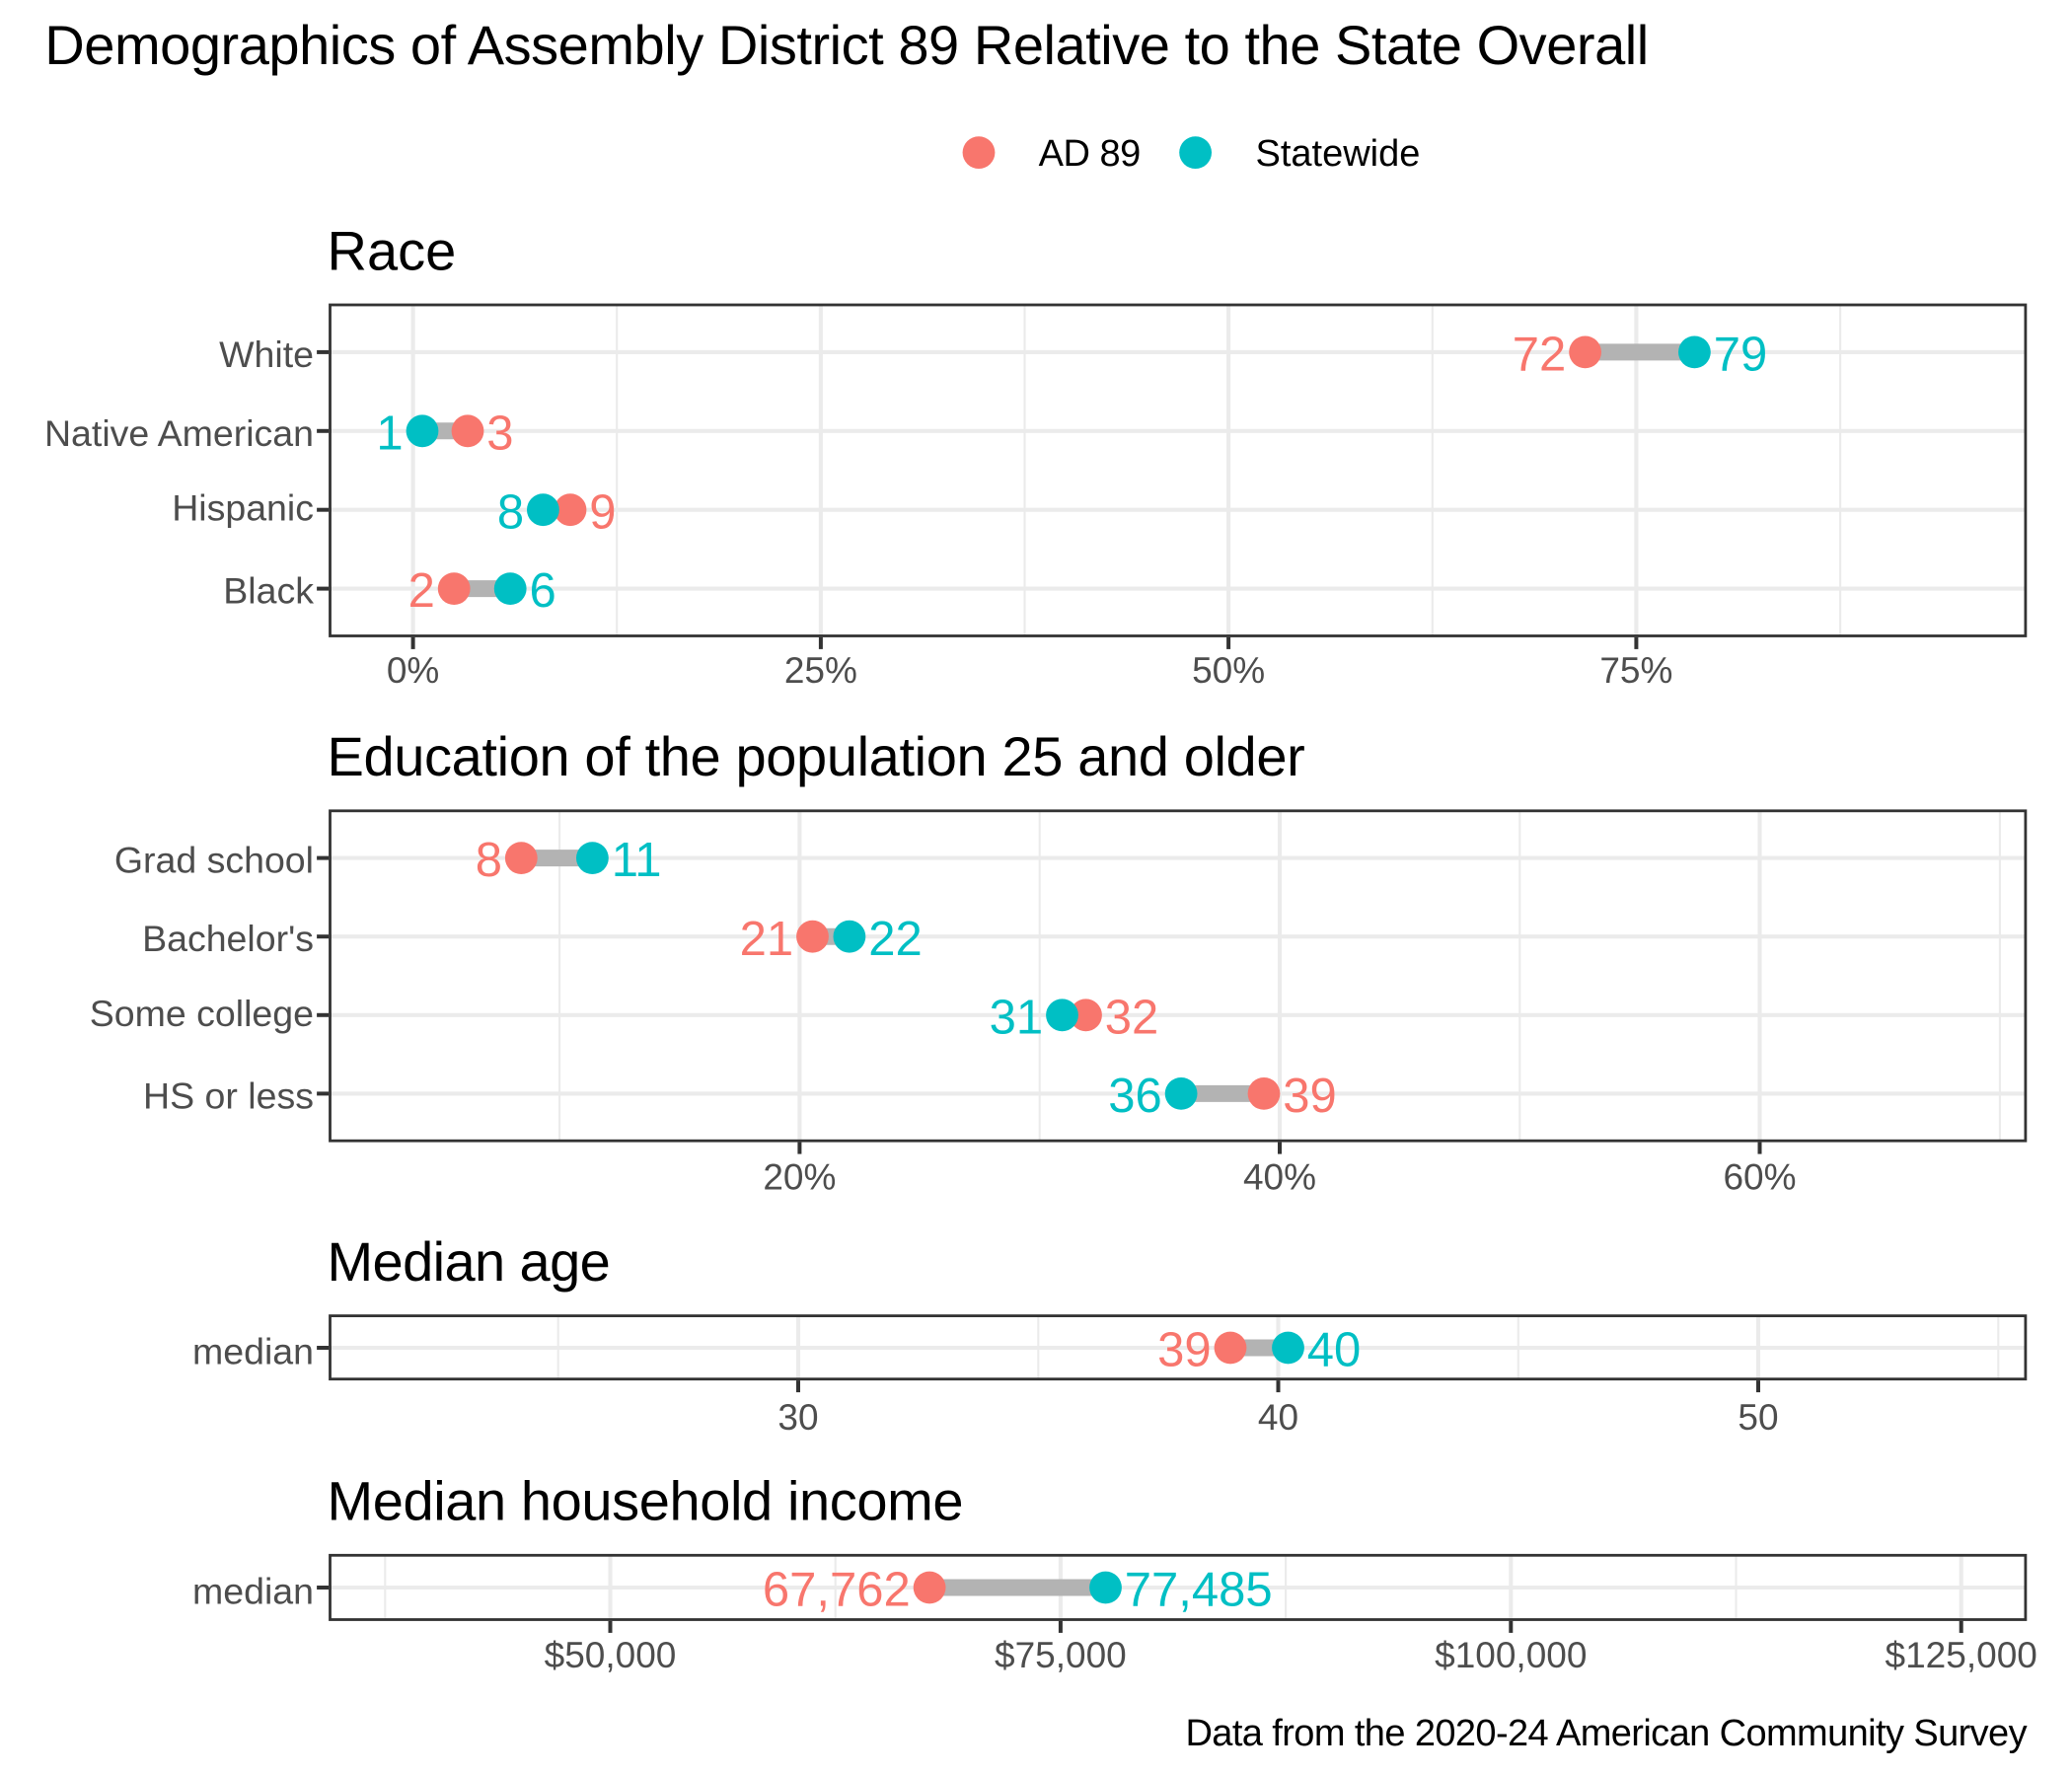  I want to click on svg-text: 36, so click(1135, 1097).